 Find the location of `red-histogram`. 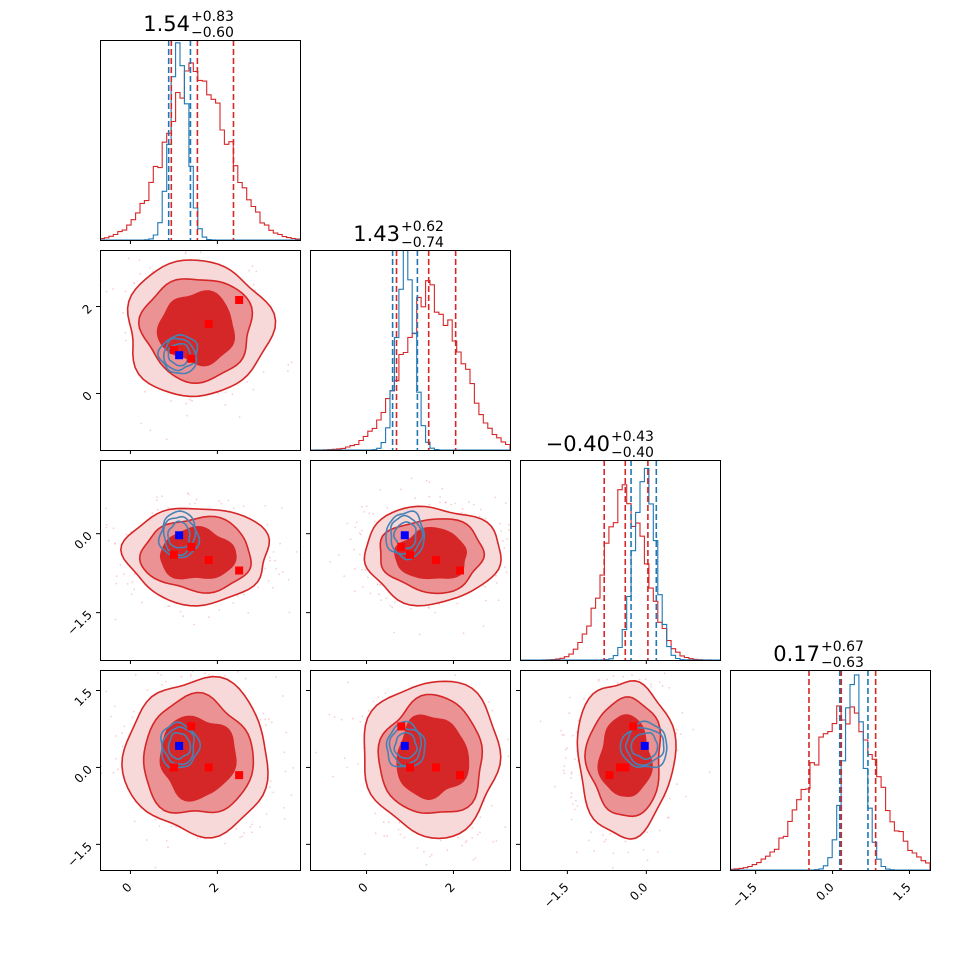

red-histogram is located at coordinates (410, 365).